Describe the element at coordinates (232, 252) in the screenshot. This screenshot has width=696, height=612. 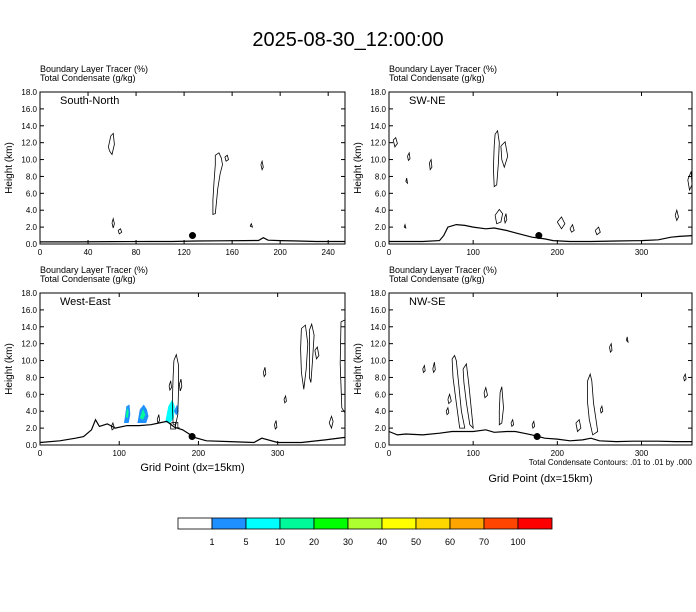
I see `x-tick-label: 160` at that location.